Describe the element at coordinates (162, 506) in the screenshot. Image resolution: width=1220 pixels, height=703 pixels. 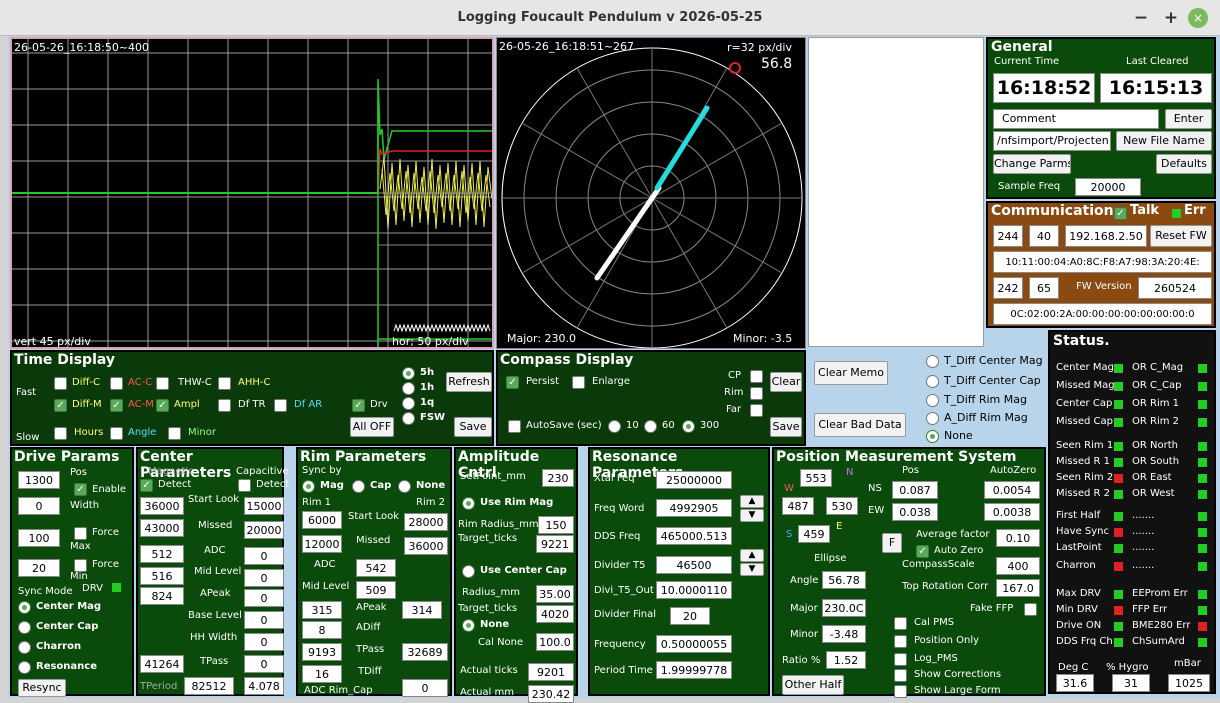
I see `center-mag-start: 36000` at that location.